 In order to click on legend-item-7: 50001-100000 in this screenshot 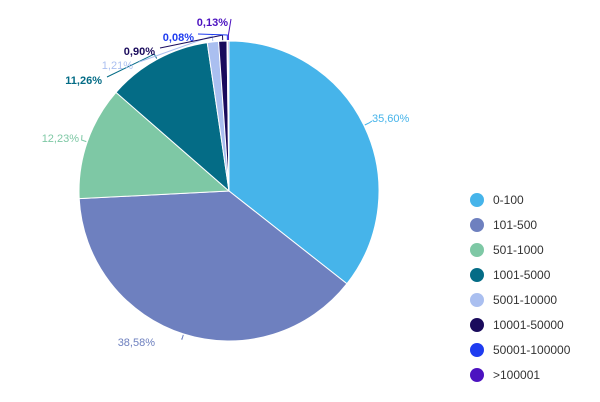, I will do `click(520, 349)`.